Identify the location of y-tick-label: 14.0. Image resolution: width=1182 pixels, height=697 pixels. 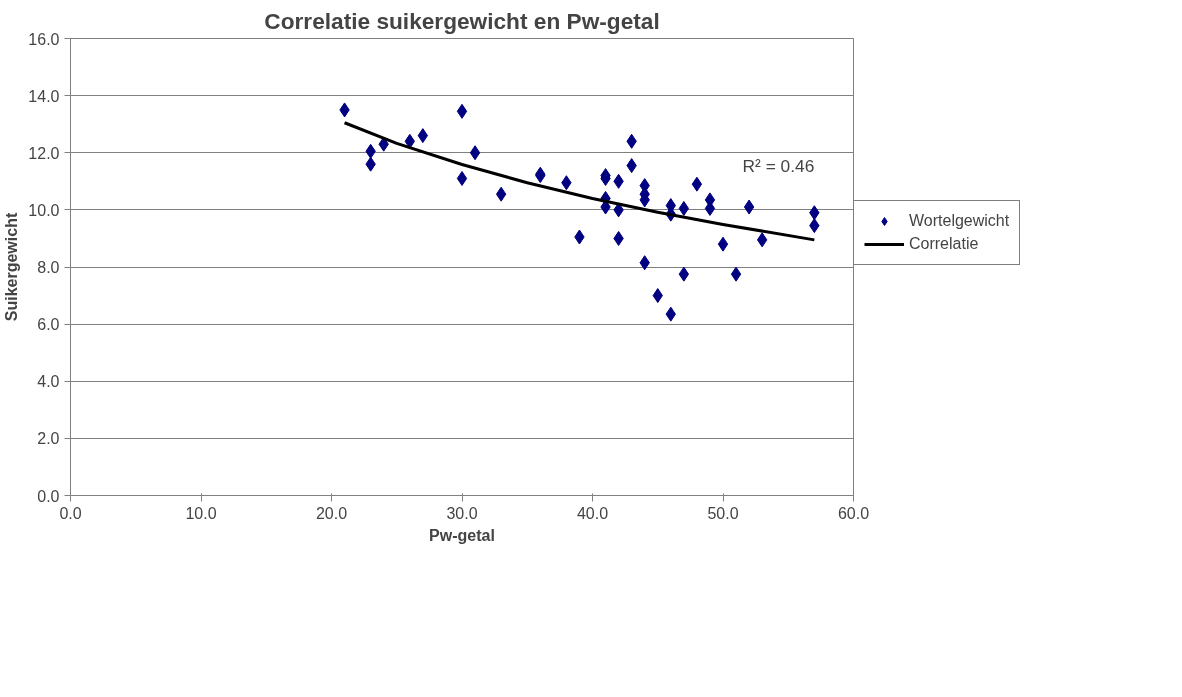
(44, 96).